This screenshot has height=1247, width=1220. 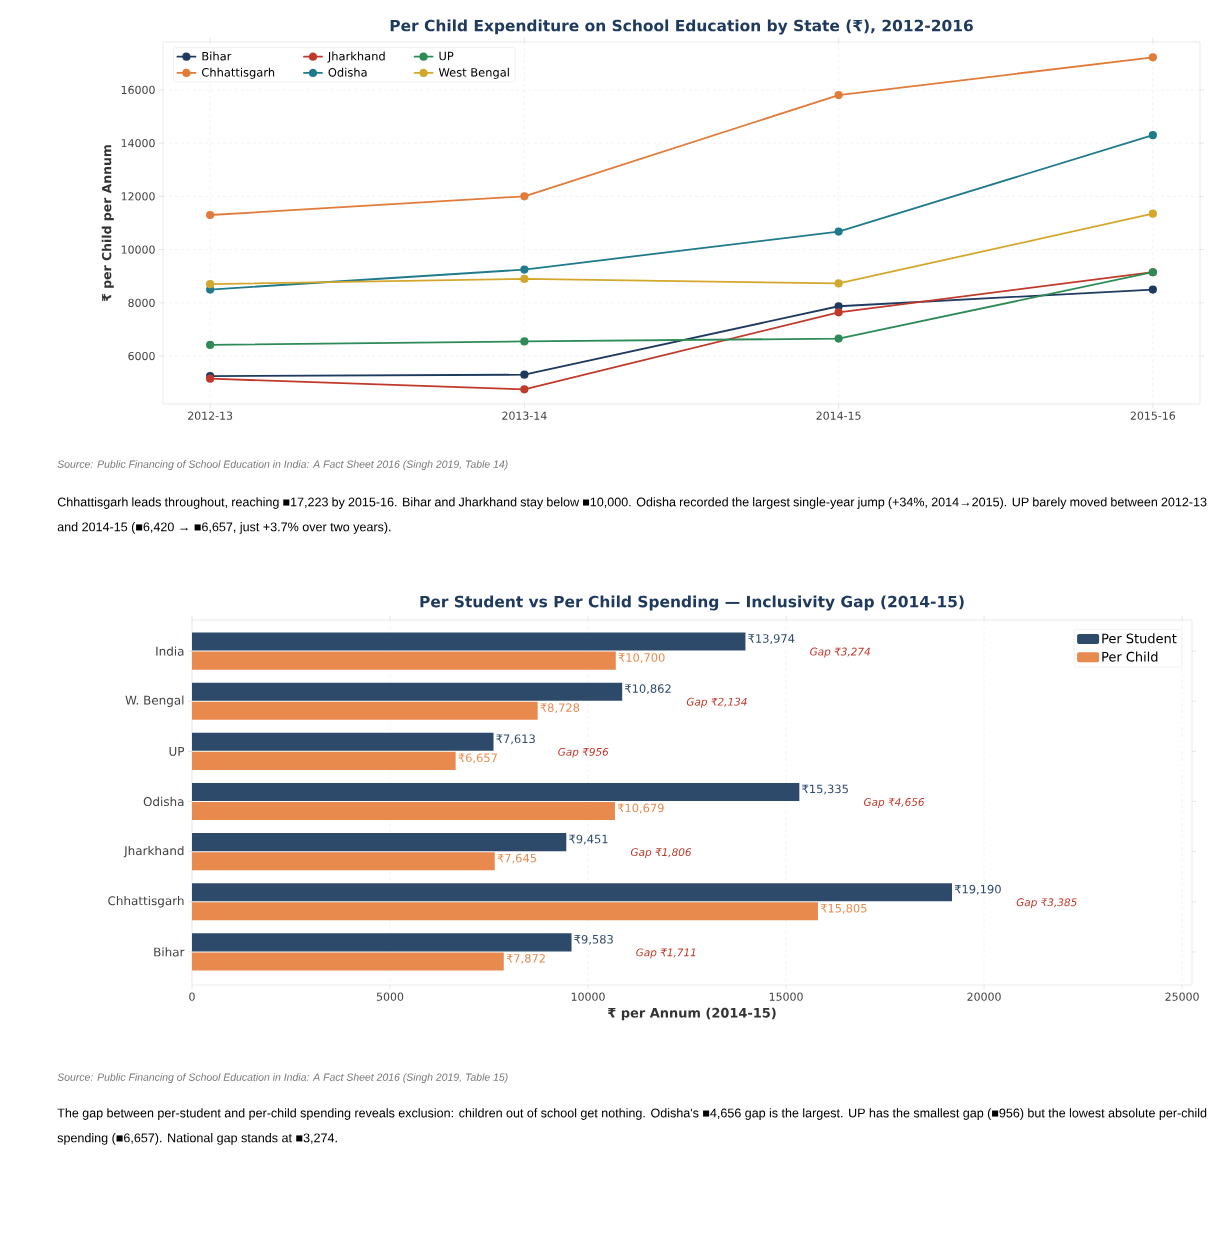 What do you see at coordinates (169, 952) in the screenshot?
I see `y-tick-label: Bihar` at bounding box center [169, 952].